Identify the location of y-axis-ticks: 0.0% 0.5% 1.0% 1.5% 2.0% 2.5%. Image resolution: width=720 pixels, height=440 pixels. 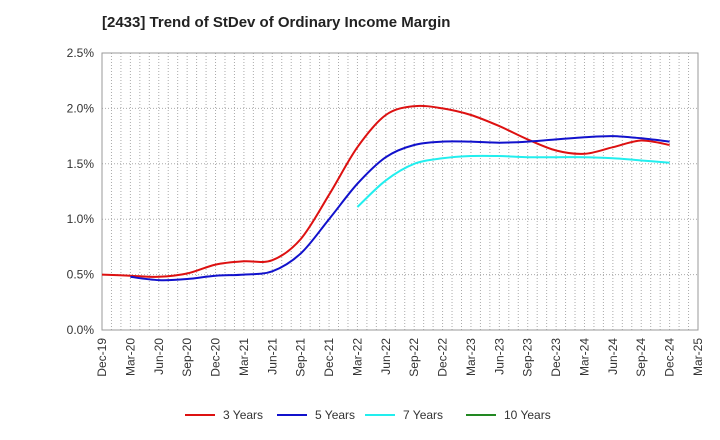
(81, 191).